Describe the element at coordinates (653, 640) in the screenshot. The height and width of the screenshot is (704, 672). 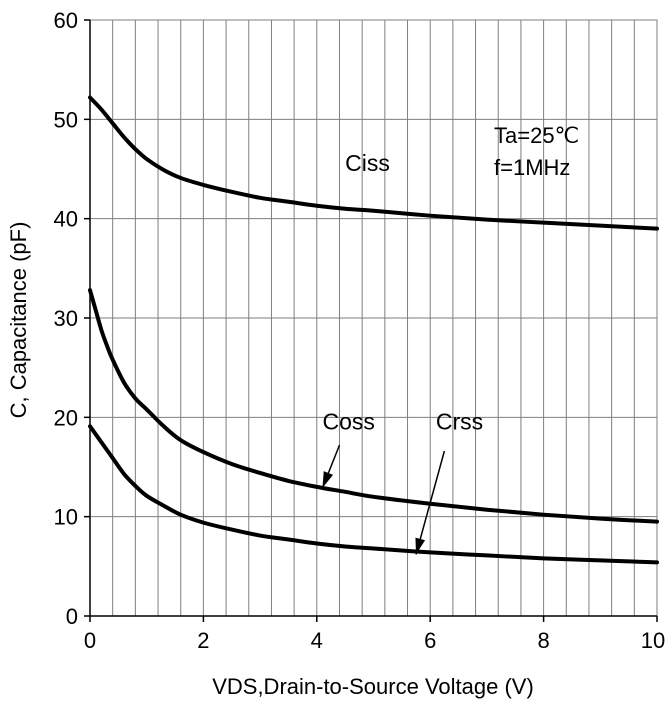
I see `x-tick-label: 10` at that location.